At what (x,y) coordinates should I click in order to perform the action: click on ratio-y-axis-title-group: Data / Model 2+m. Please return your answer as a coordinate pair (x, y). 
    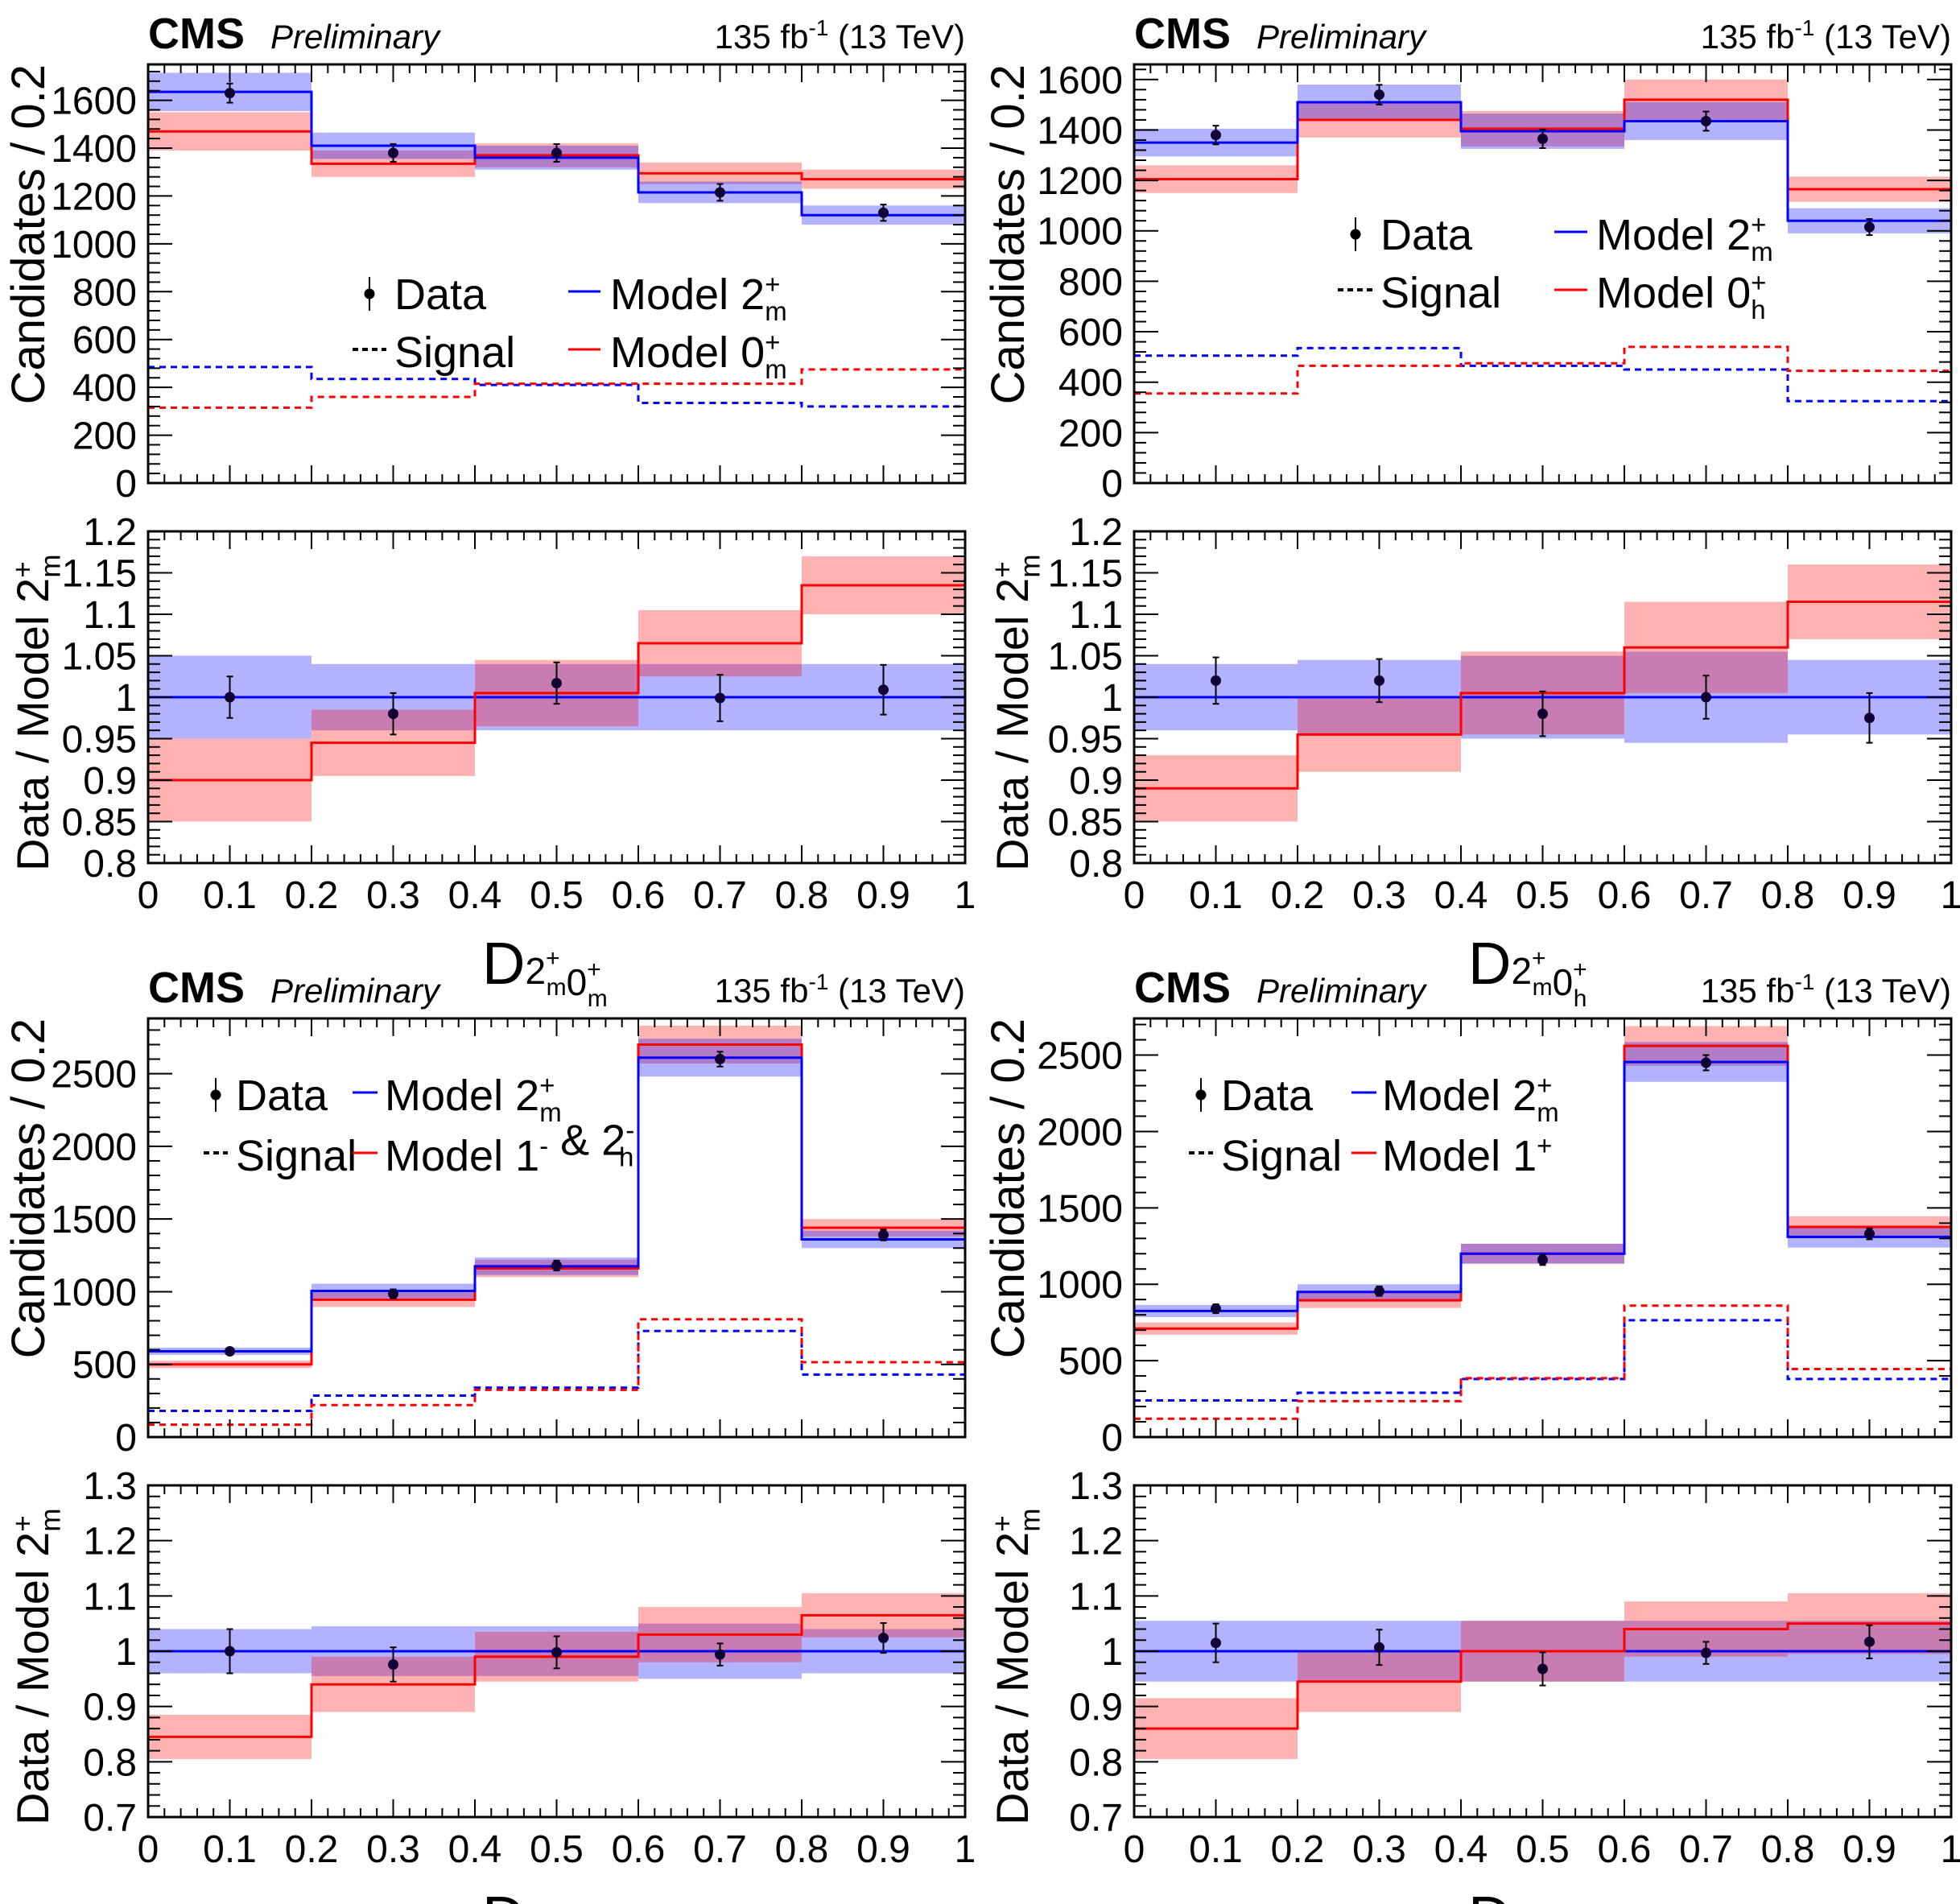
    Looking at the image, I should click on (1016, 1666).